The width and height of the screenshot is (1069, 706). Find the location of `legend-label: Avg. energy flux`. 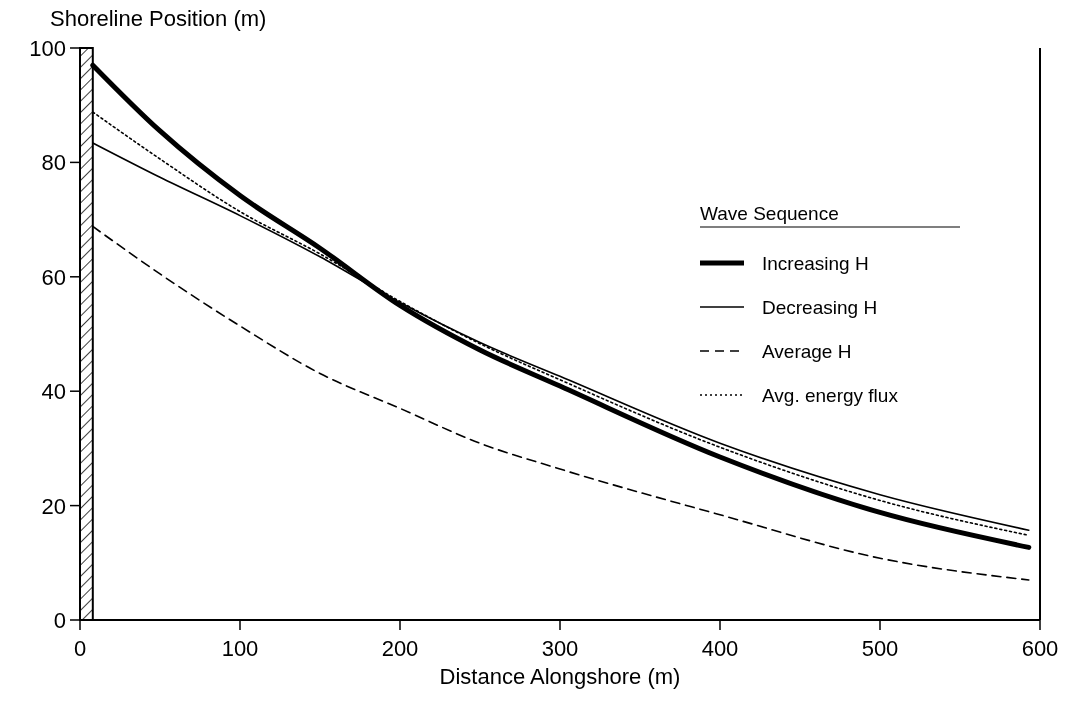

legend-label: Avg. energy flux is located at coordinates (830, 395).